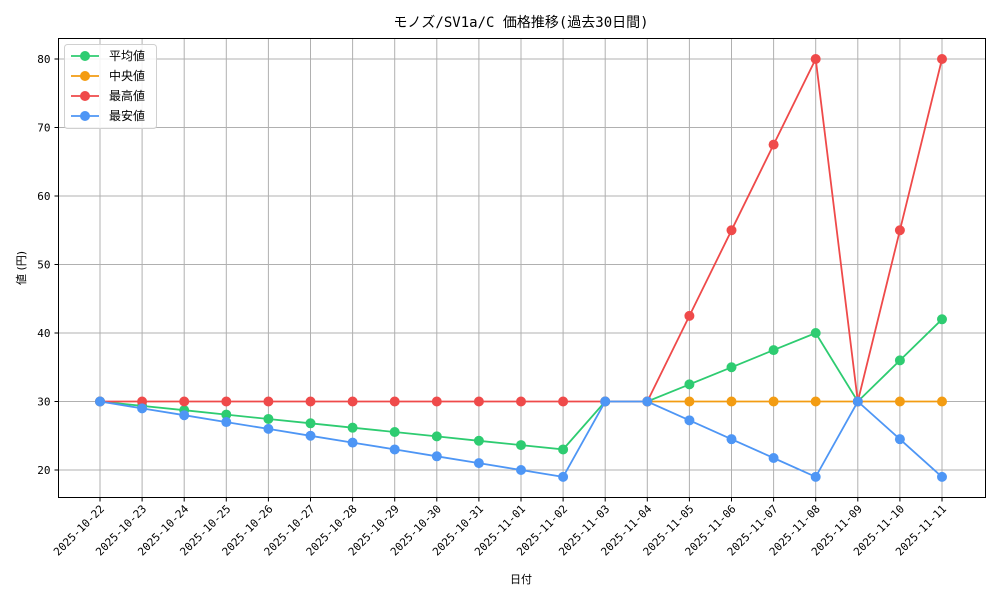  Describe the element at coordinates (127, 55) in the screenshot. I see `legend-label: 平均値` at that location.